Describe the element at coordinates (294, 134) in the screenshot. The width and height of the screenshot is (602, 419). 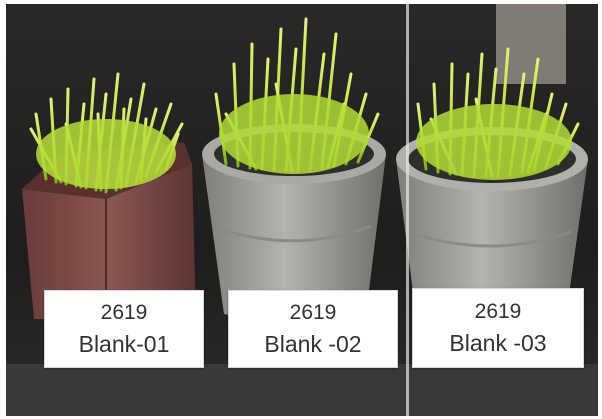
I see `grass-2-mass` at that location.